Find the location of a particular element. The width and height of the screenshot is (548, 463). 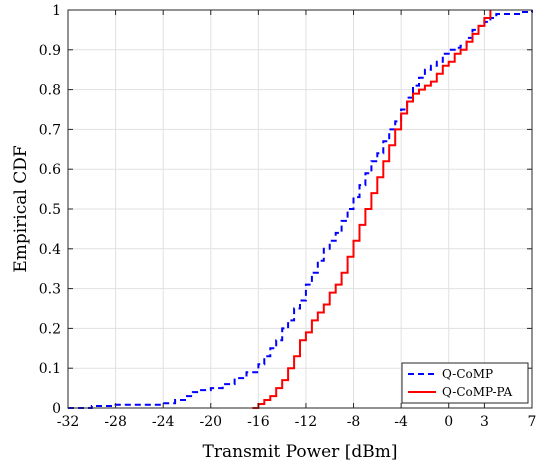

y-tick-label: 0.5 is located at coordinates (50, 210).